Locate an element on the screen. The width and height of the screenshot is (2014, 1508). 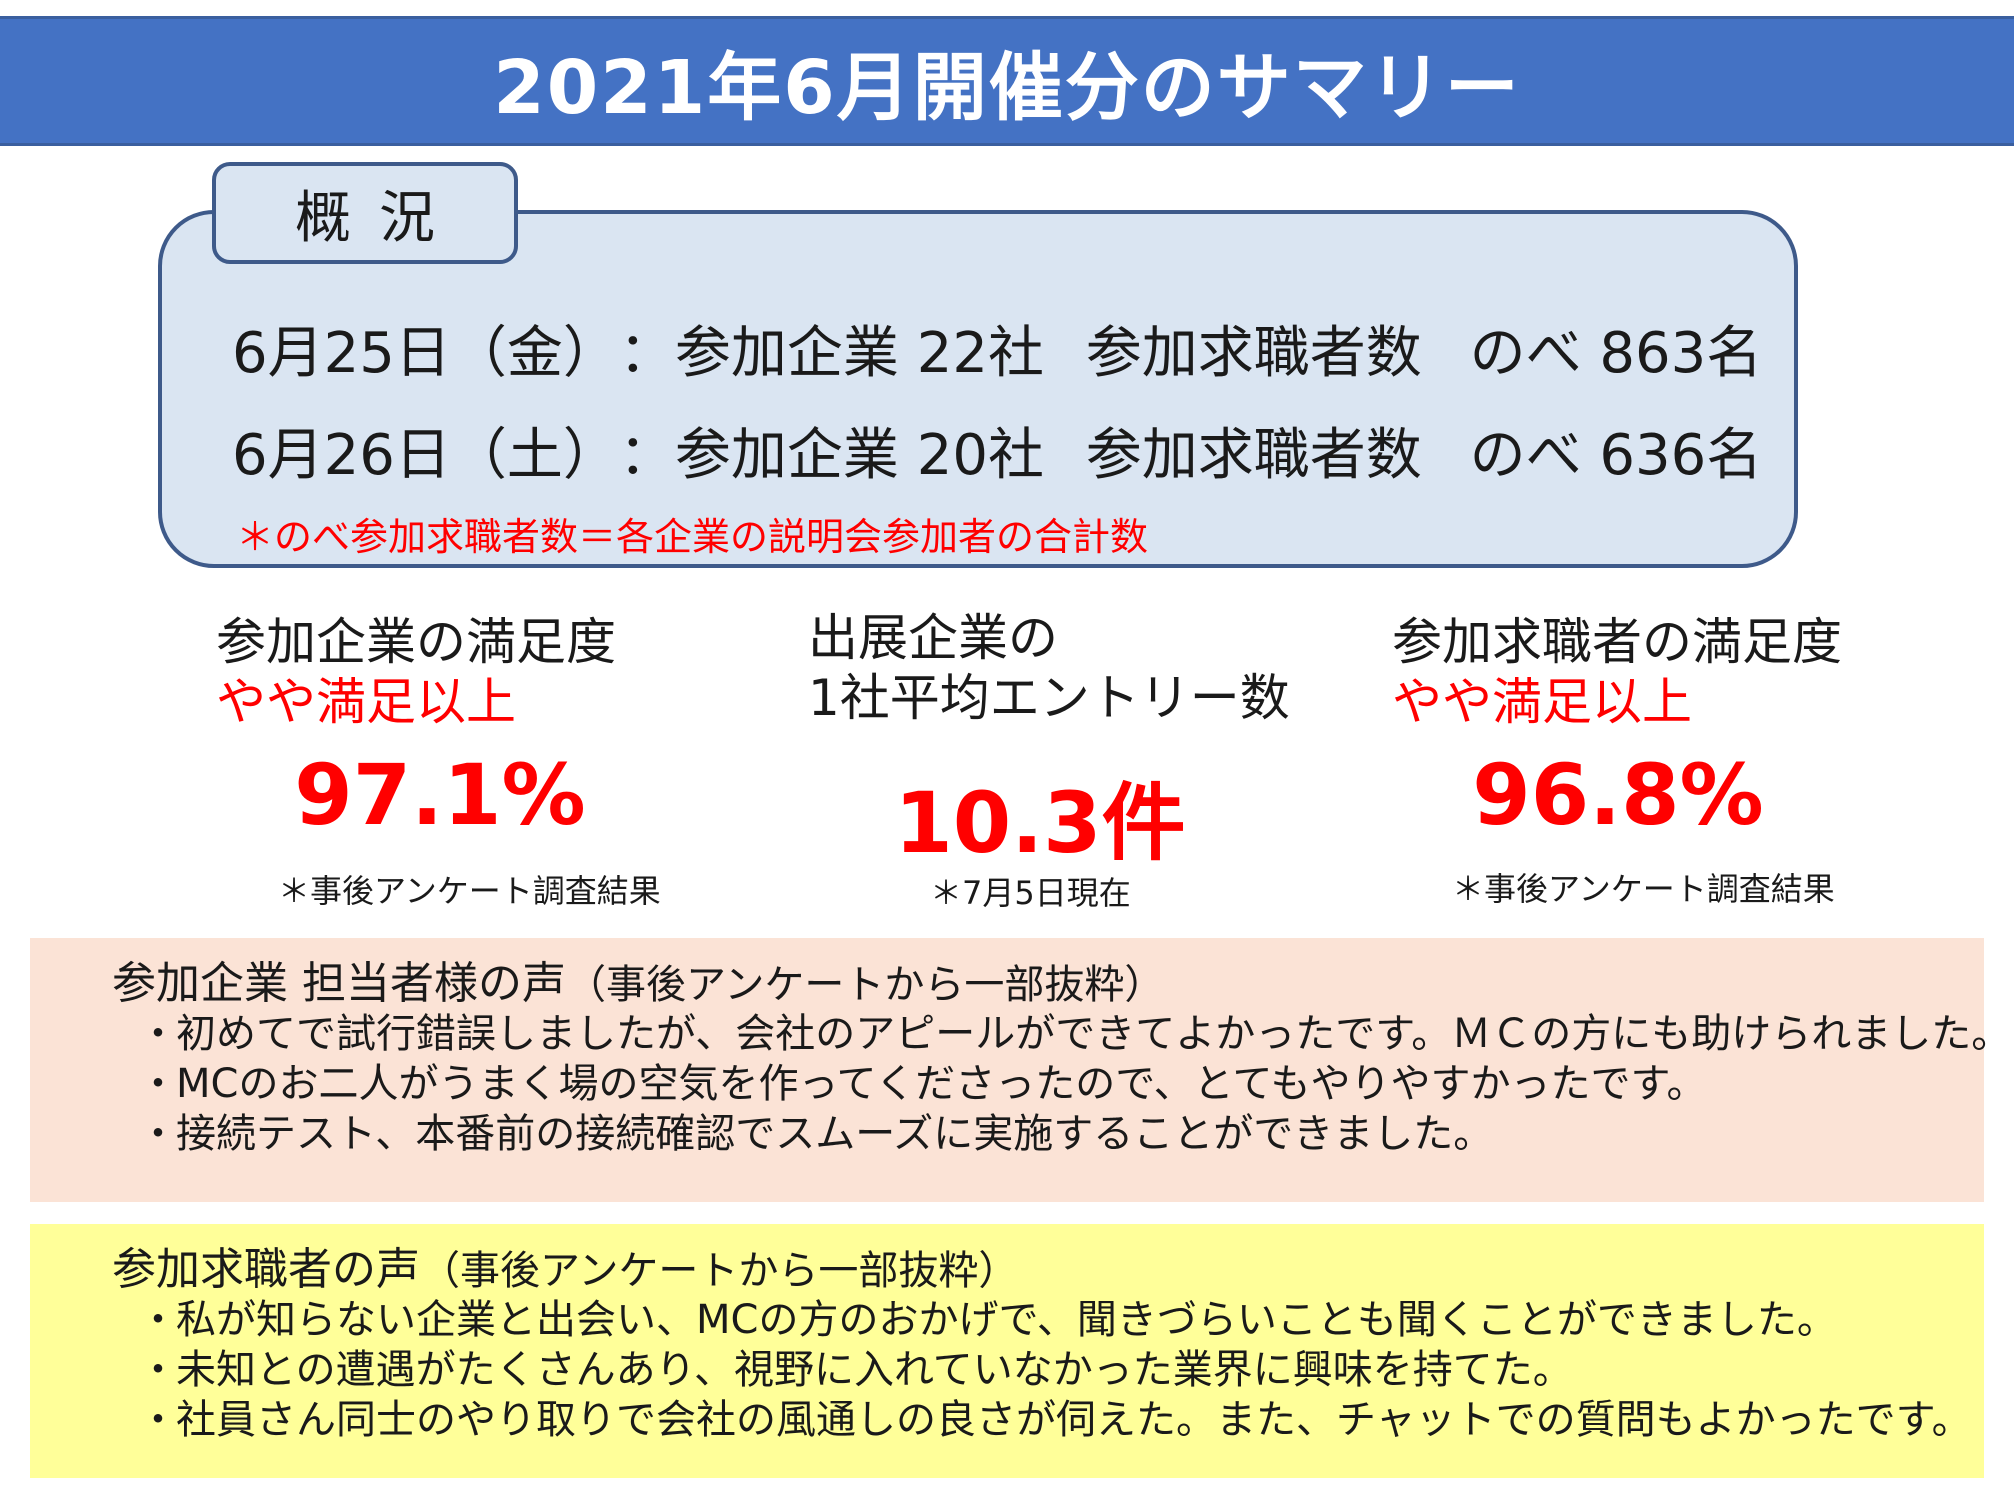
overview-row: 6月26日（土）：参加企業 20社 参加求職者数 のべ 636名 is located at coordinates (997, 450).